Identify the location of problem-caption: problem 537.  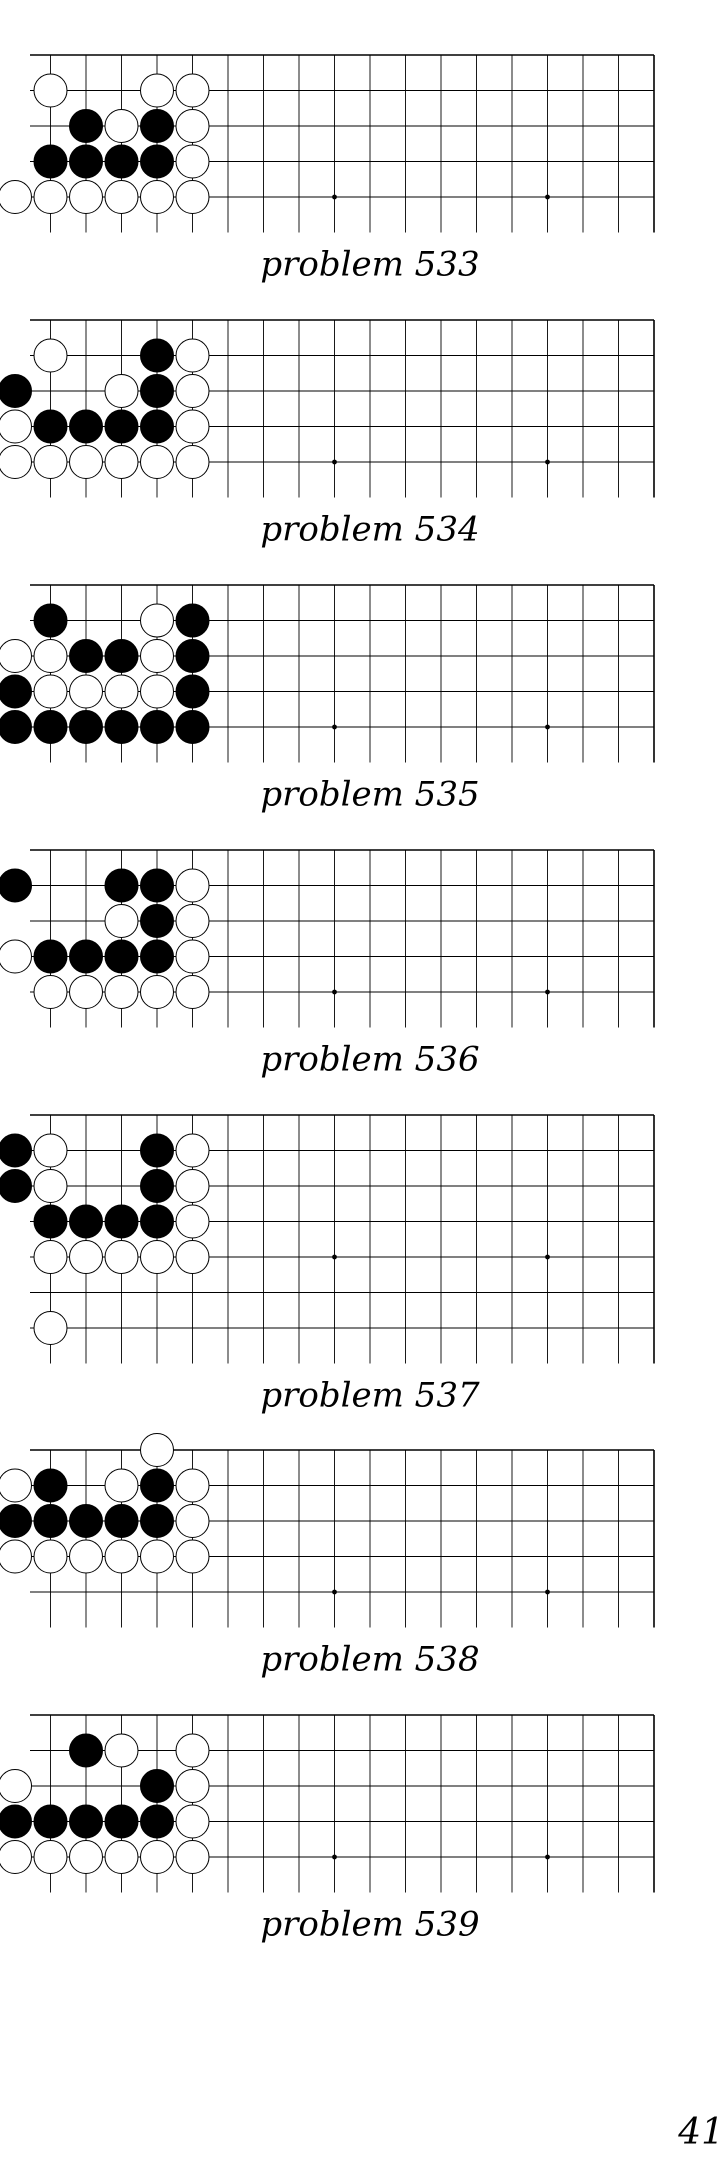
(370, 1396).